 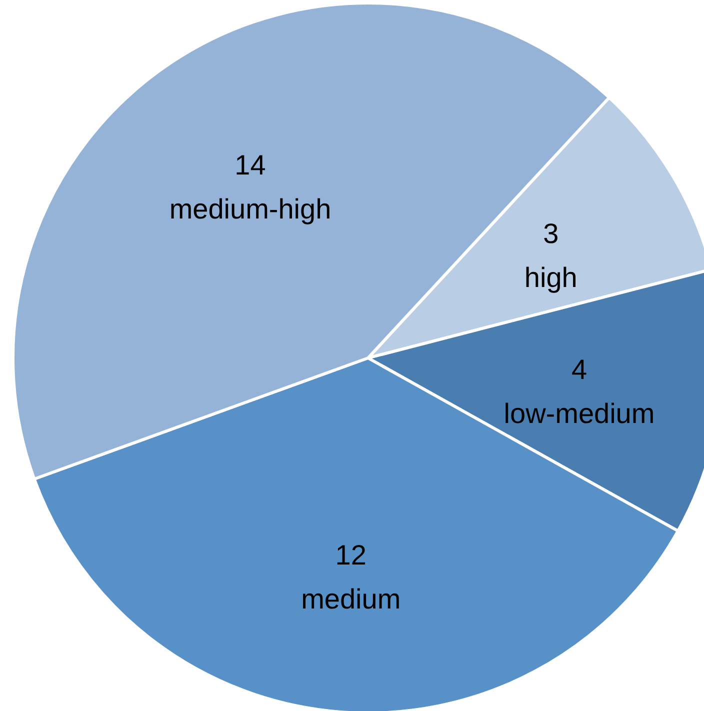 What do you see at coordinates (250, 165) in the screenshot?
I see `data-label: 14` at bounding box center [250, 165].